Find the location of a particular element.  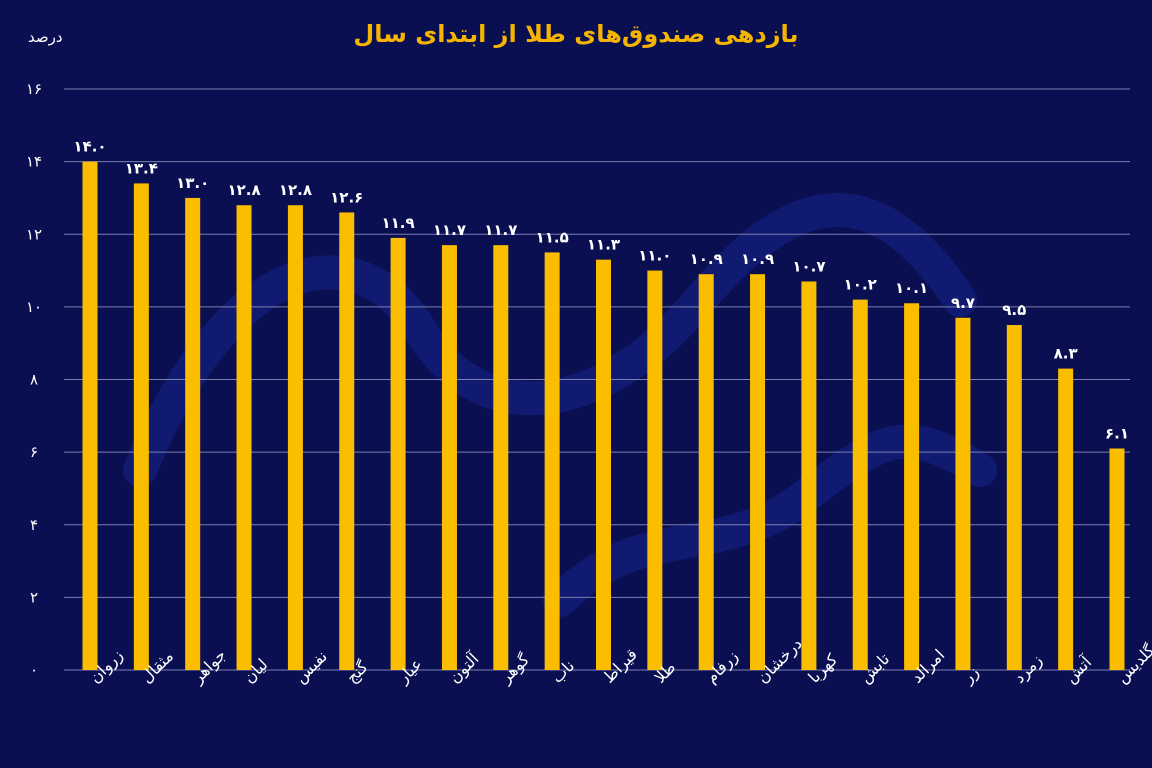

y-tick-label: ۸ is located at coordinates (34, 380).